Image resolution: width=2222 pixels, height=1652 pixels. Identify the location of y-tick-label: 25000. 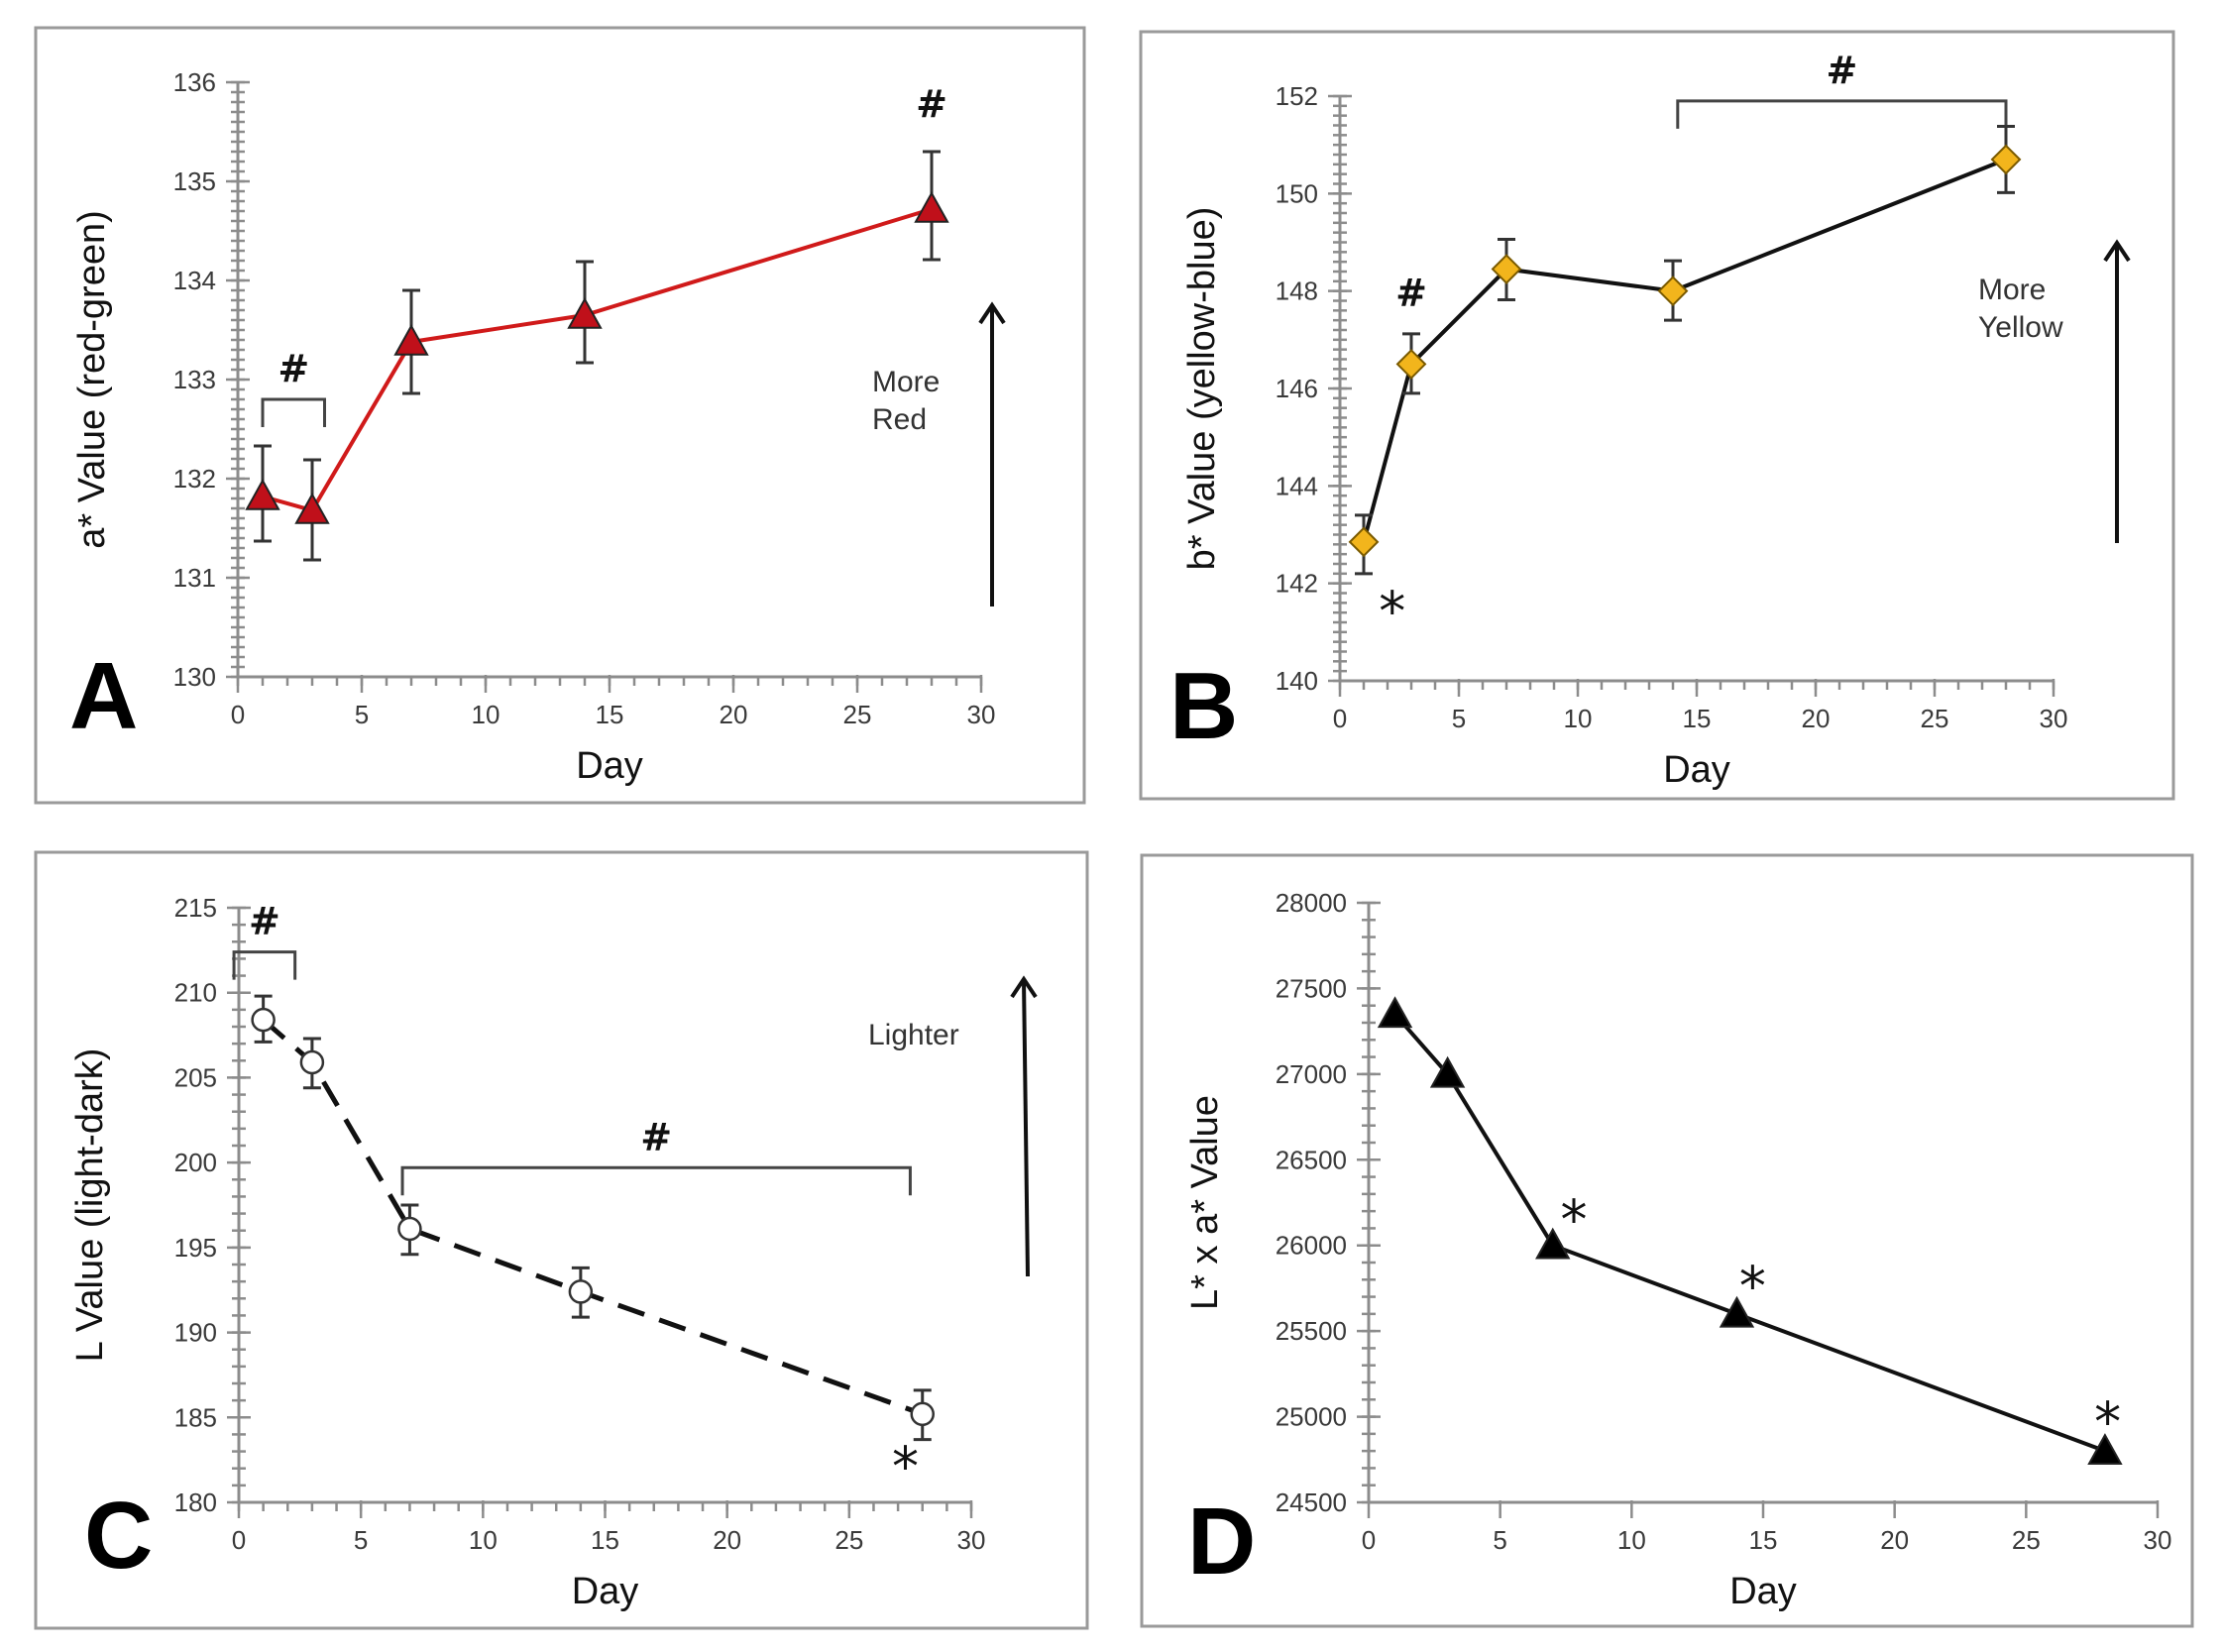
(1311, 1417).